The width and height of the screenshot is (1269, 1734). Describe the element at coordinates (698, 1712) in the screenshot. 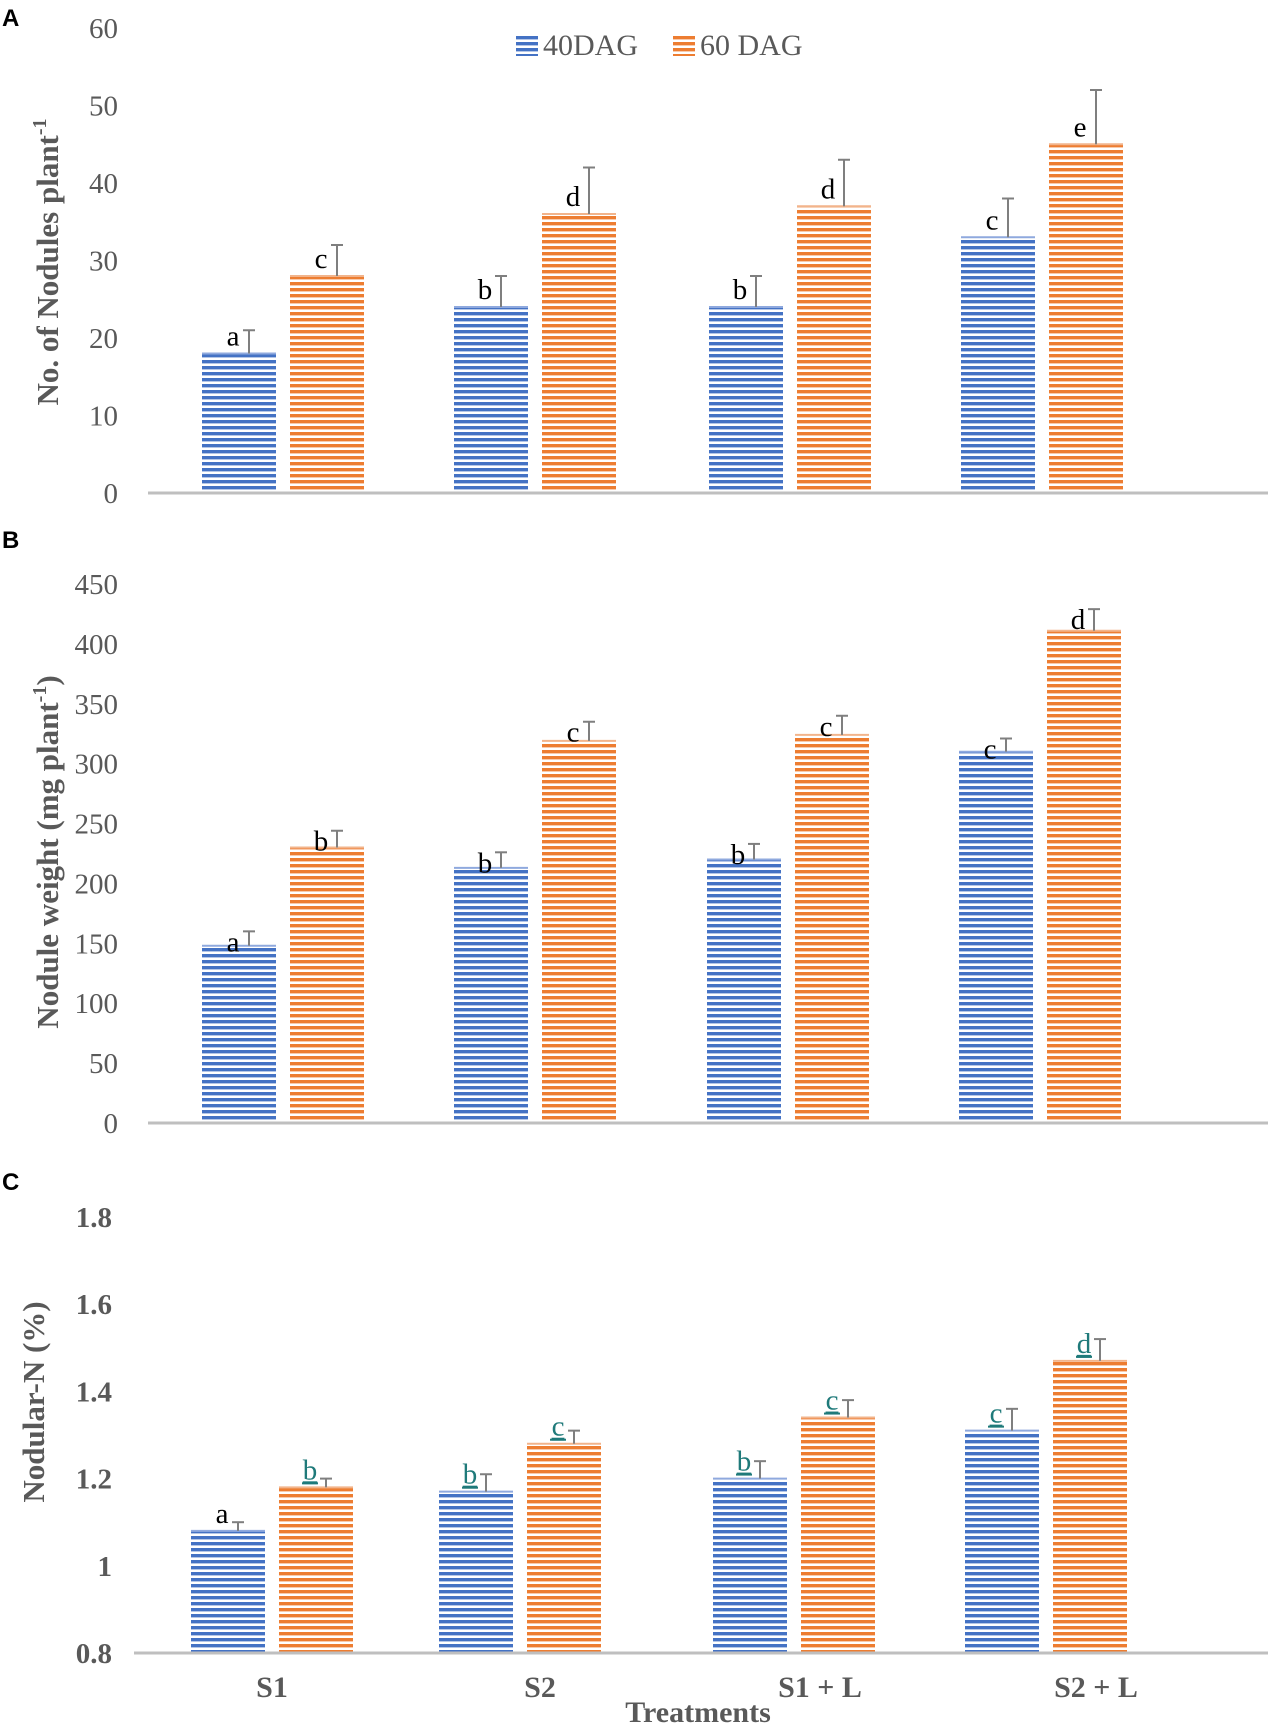

I see `x-axis-title: Treatments` at that location.